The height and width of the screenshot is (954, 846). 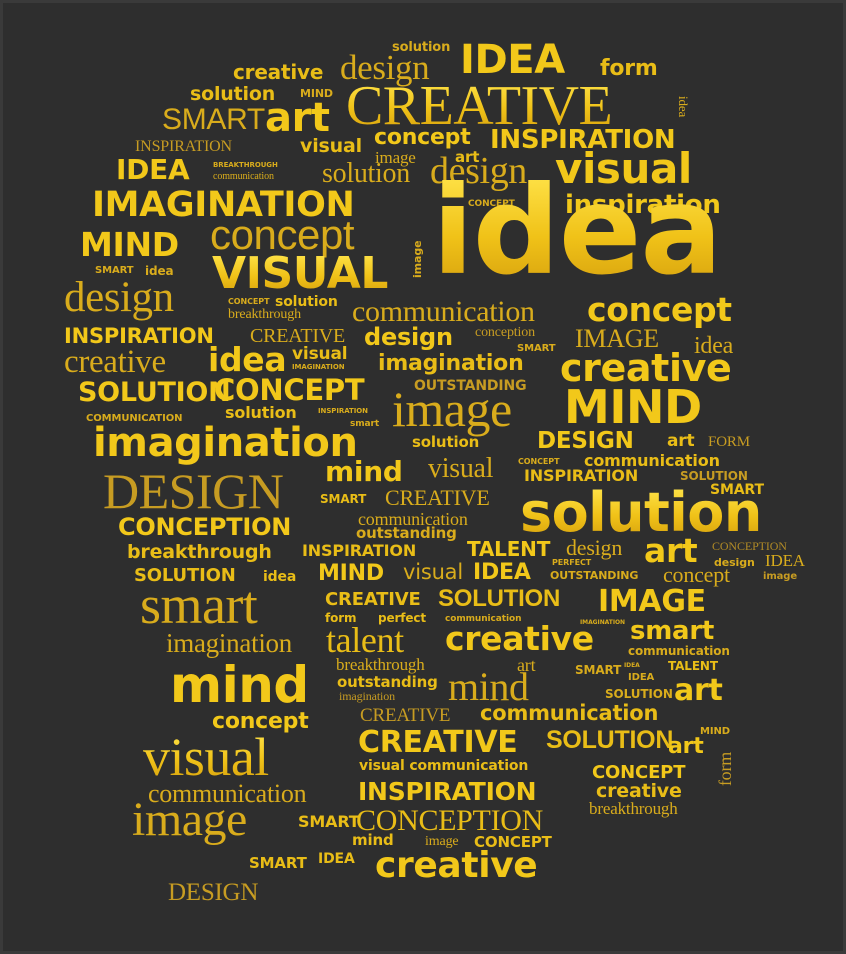 What do you see at coordinates (300, 273) in the screenshot?
I see `word-cloud-word: VISUAL` at bounding box center [300, 273].